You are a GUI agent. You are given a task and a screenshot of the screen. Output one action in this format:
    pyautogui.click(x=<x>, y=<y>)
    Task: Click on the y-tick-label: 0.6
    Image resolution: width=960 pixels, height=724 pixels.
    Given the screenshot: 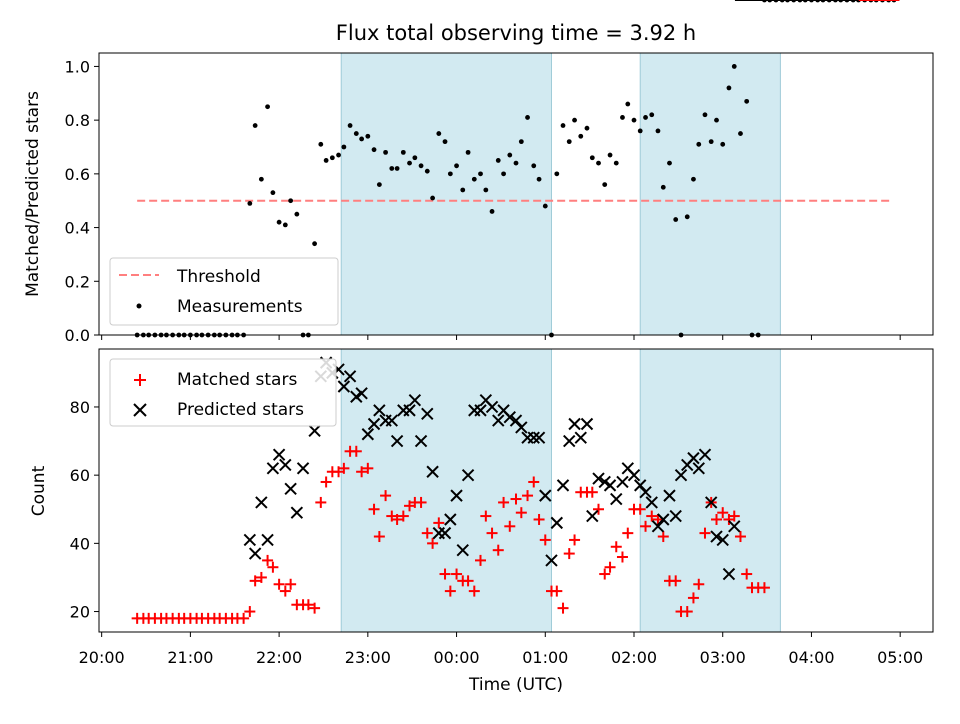 What is the action you would take?
    pyautogui.click(x=77, y=174)
    